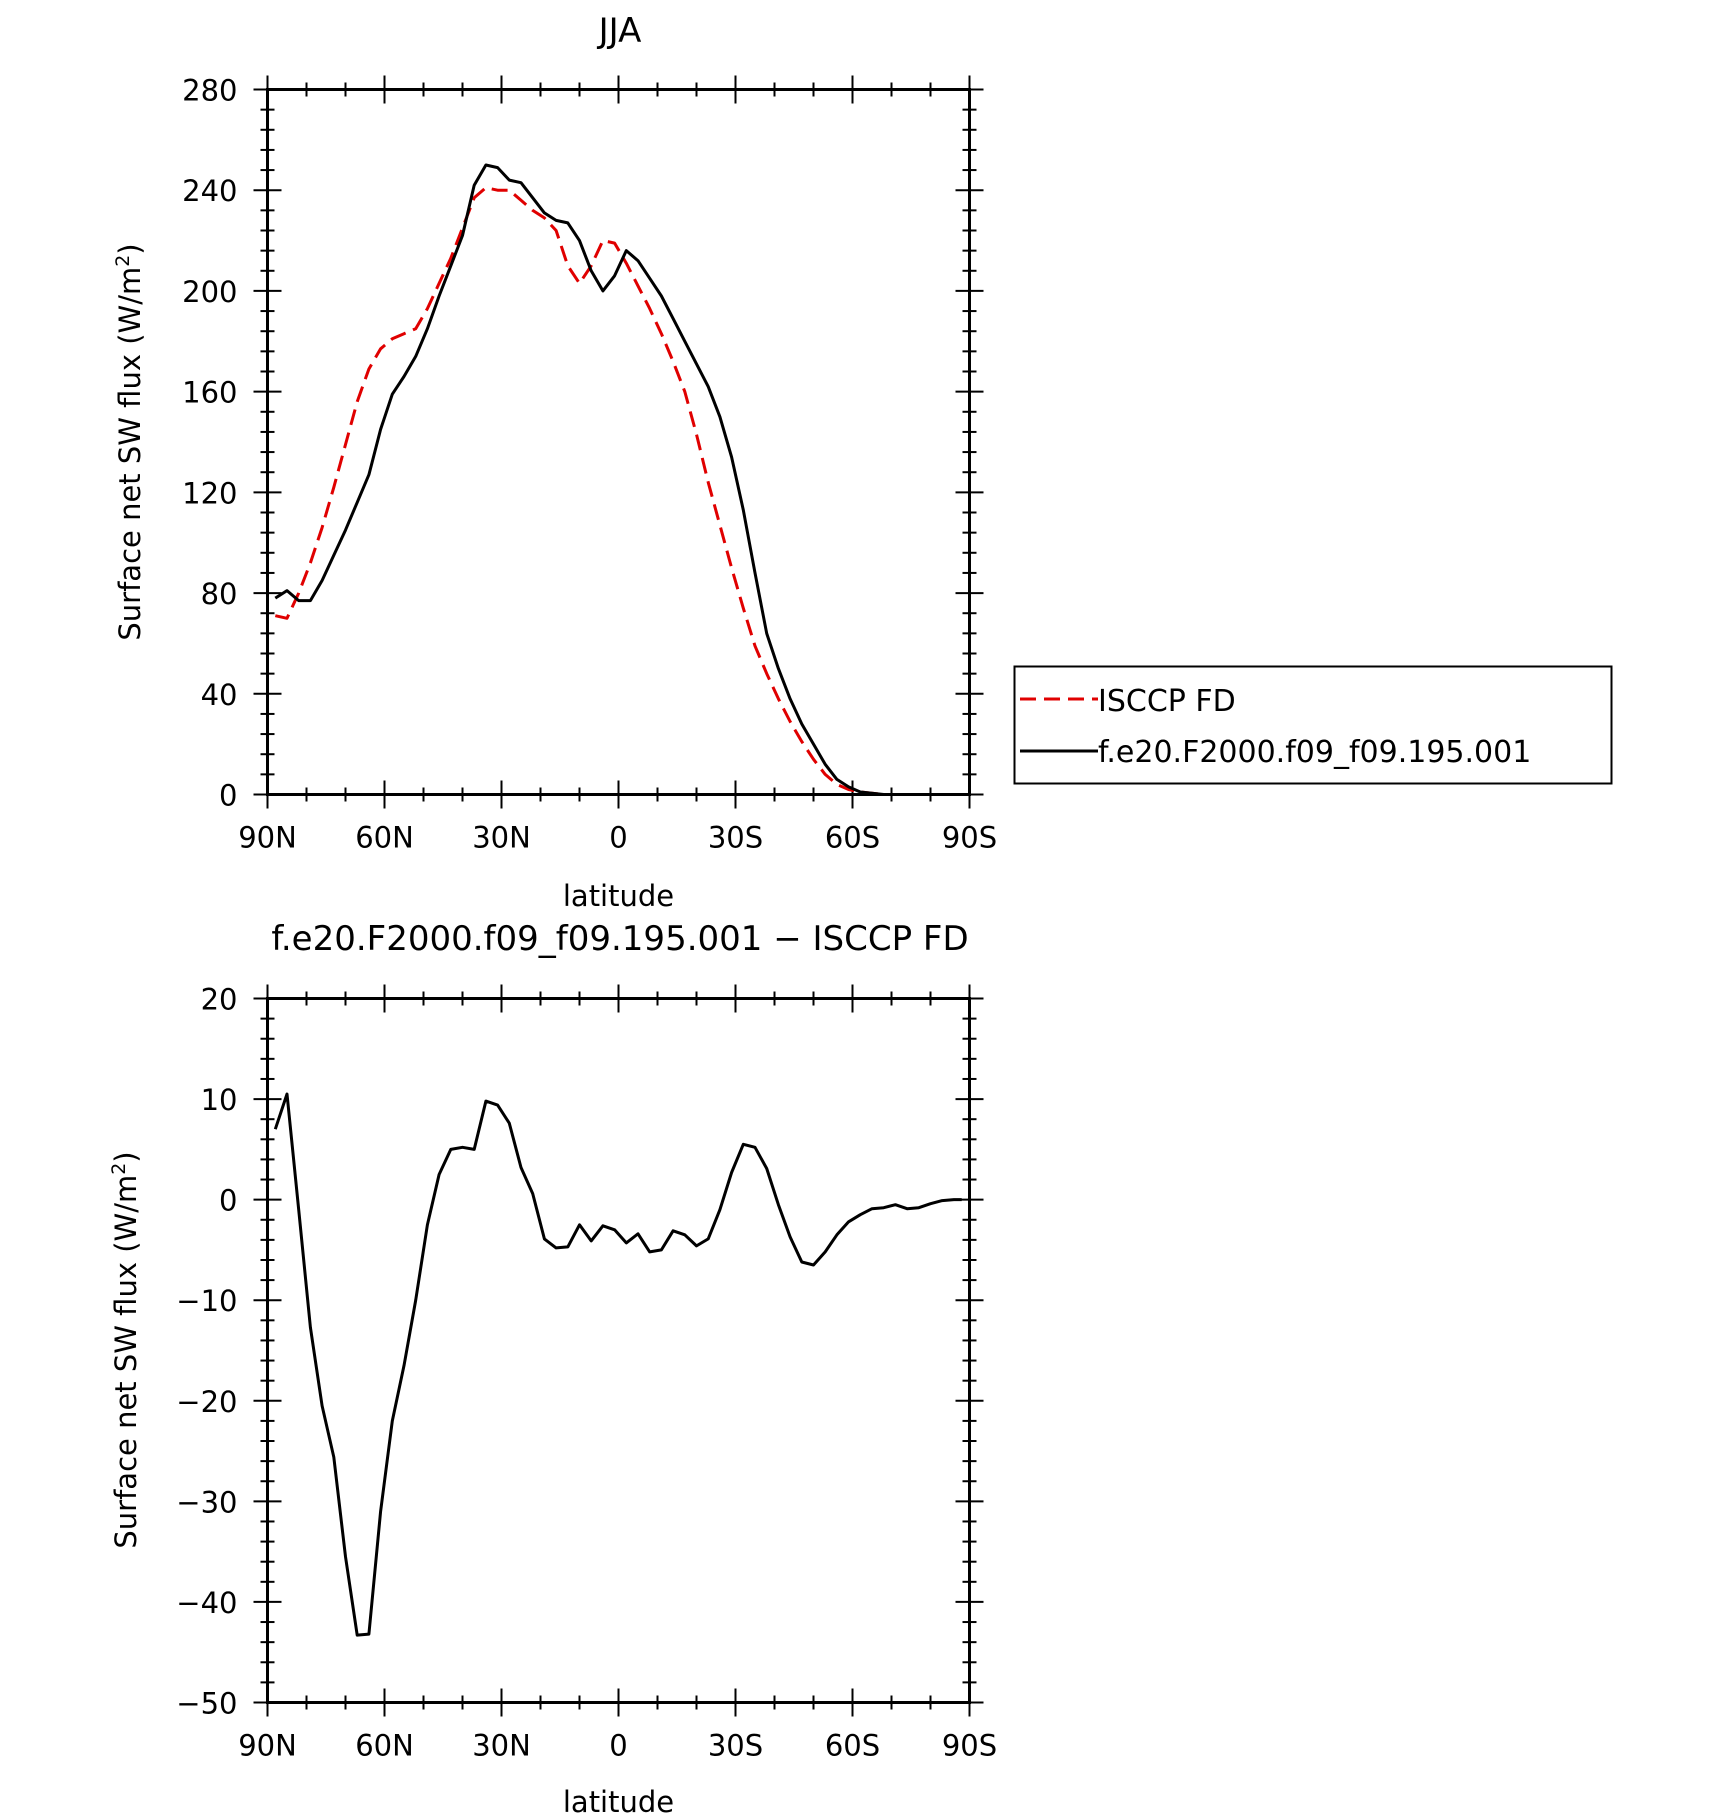 Image resolution: width=1710 pixels, height=1816 pixels. What do you see at coordinates (206, 1603) in the screenshot?
I see `y-tick-label: −40` at bounding box center [206, 1603].